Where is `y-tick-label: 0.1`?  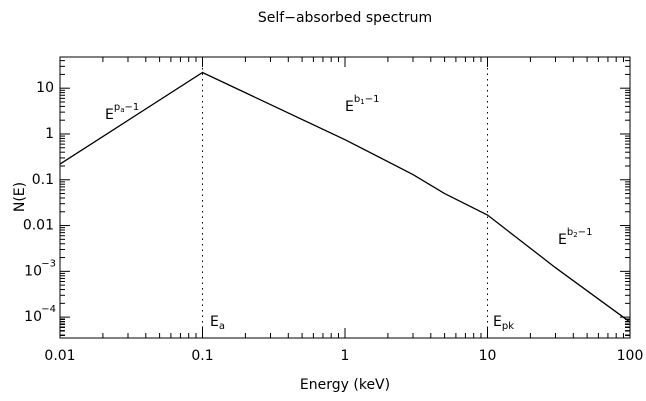 y-tick-label: 0.1 is located at coordinates (43, 180).